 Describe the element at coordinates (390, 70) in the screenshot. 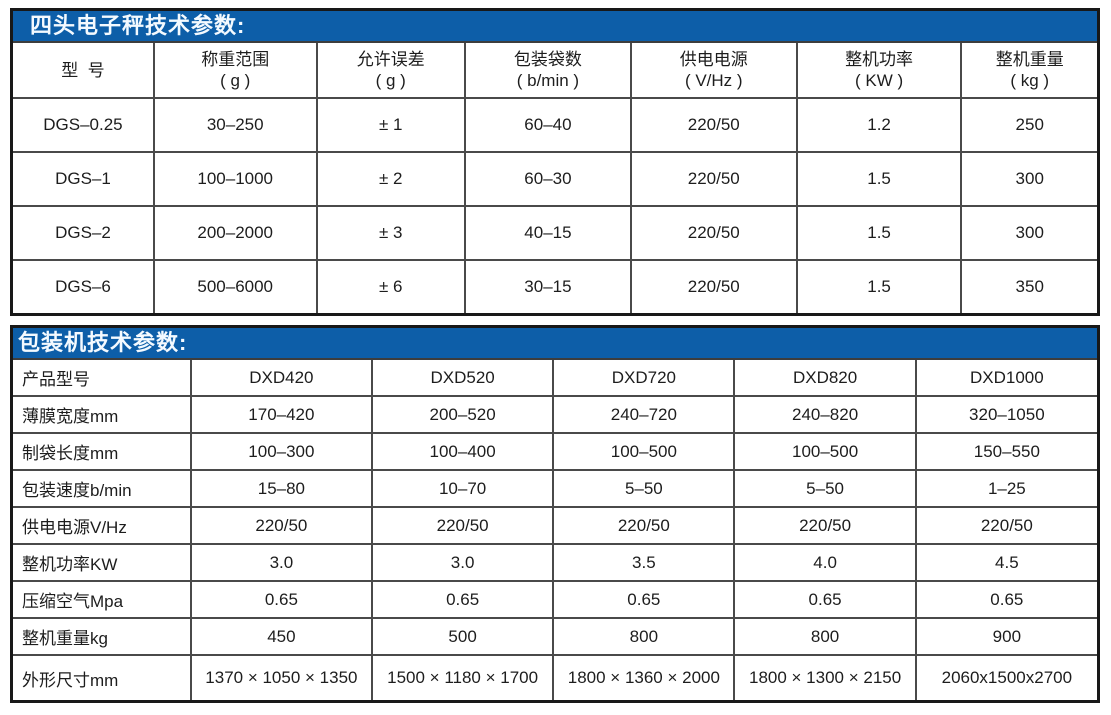

I see `column-header: 允许误差 ( g )` at that location.